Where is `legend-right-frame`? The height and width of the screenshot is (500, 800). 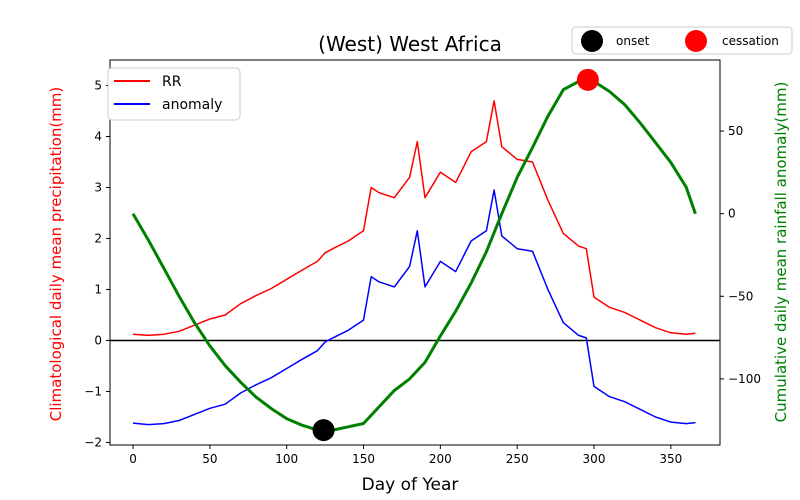 legend-right-frame is located at coordinates (682, 40).